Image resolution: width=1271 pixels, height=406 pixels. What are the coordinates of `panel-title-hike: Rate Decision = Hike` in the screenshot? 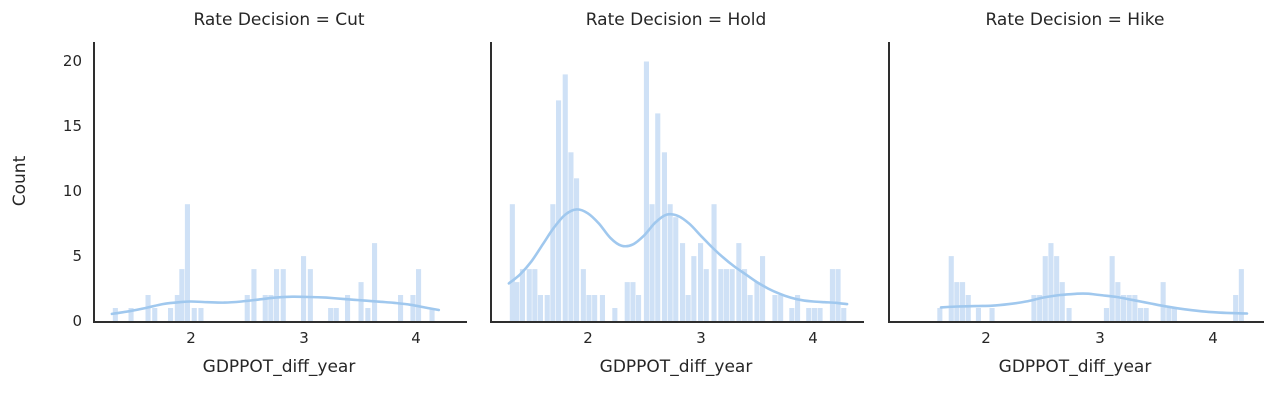 It's located at (1075, 20).